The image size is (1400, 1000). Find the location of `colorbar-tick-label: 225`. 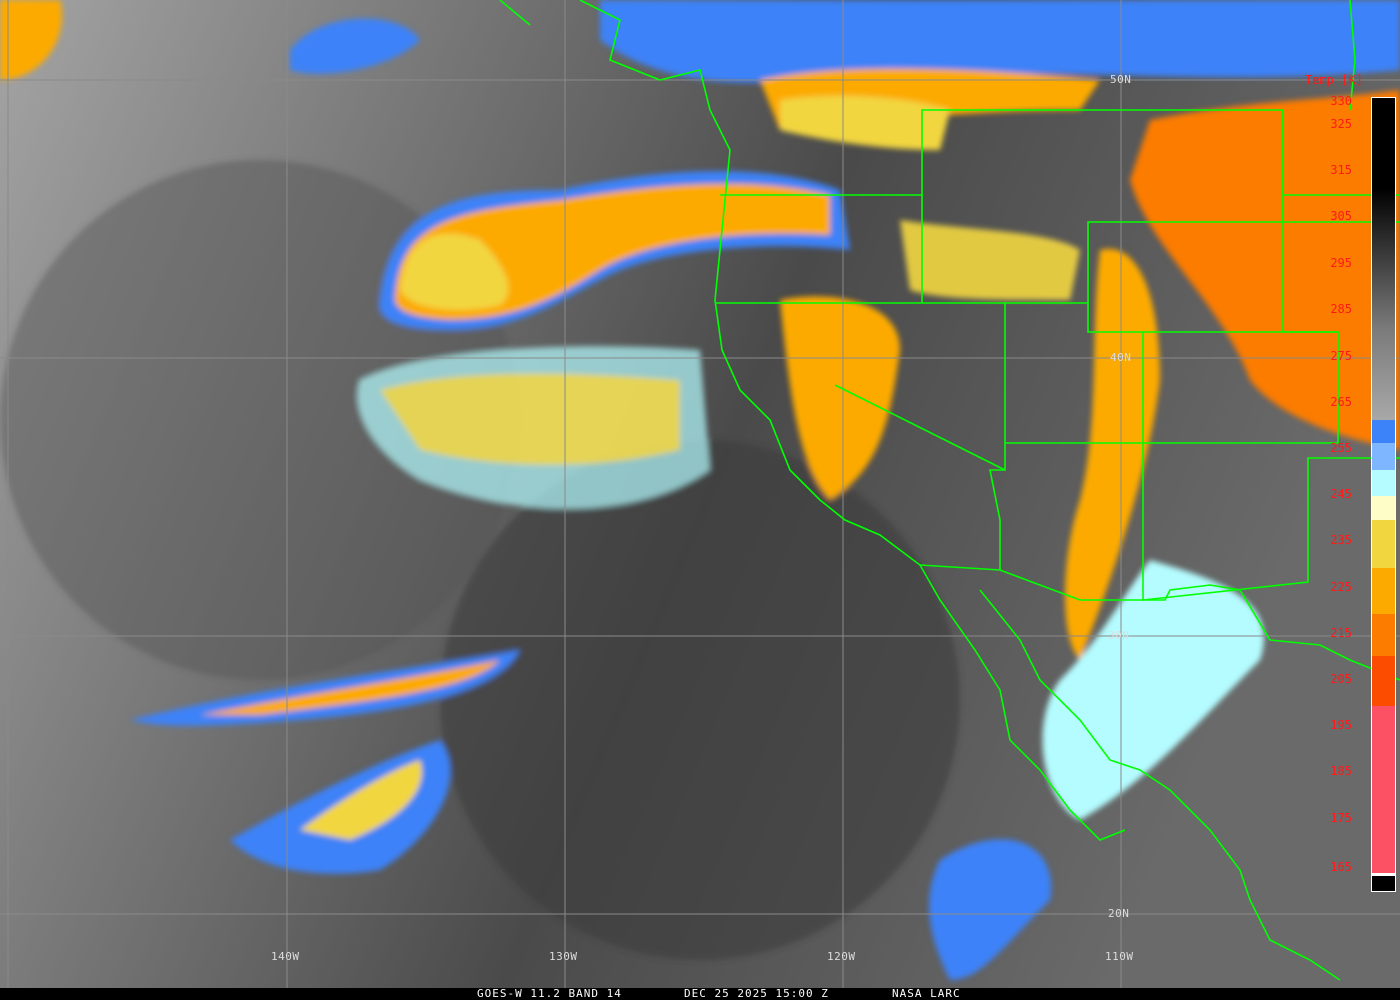

colorbar-tick-label: 225 is located at coordinates (1341, 587).